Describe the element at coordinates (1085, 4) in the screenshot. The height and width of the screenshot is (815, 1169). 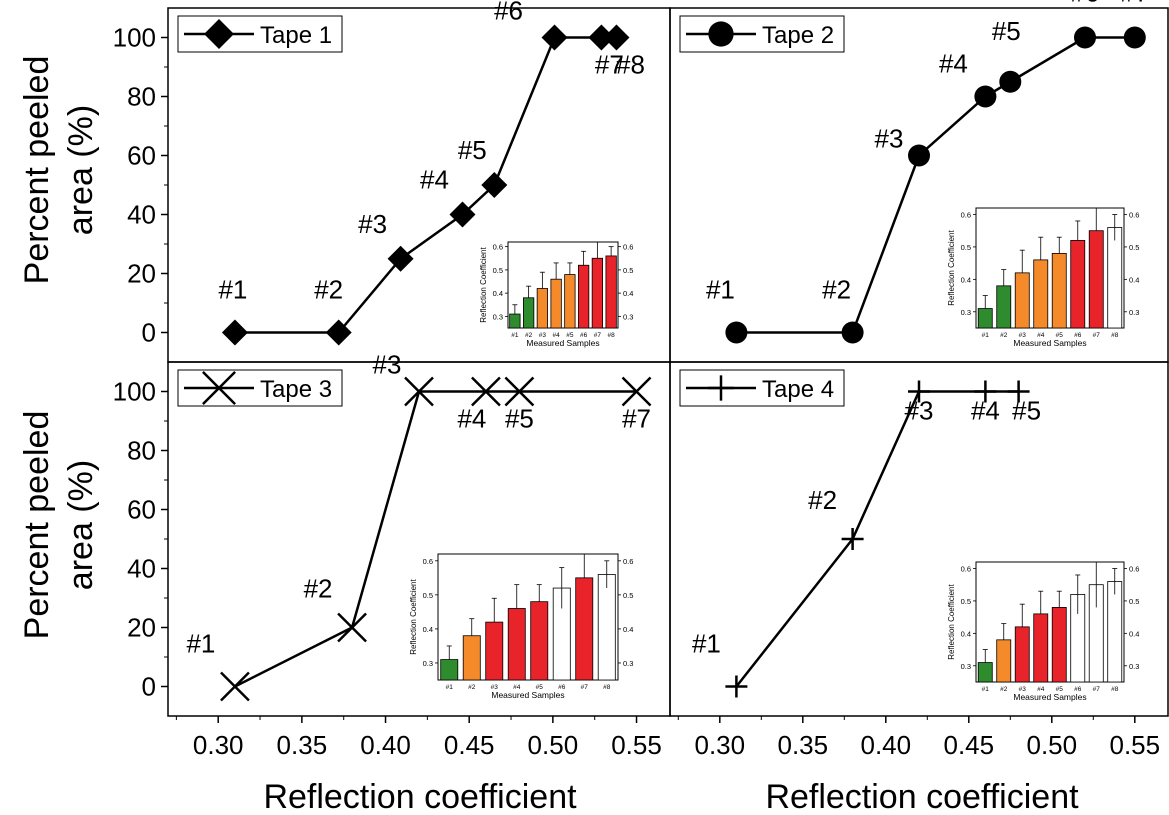
I see `point-label: #6` at that location.